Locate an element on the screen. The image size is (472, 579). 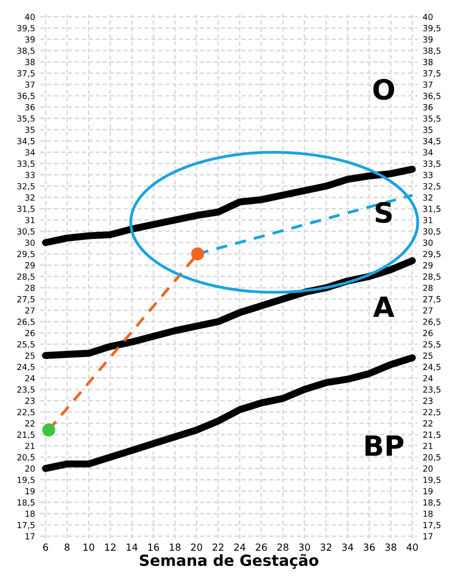
y2-tick-label: 17,5 is located at coordinates (431, 526).